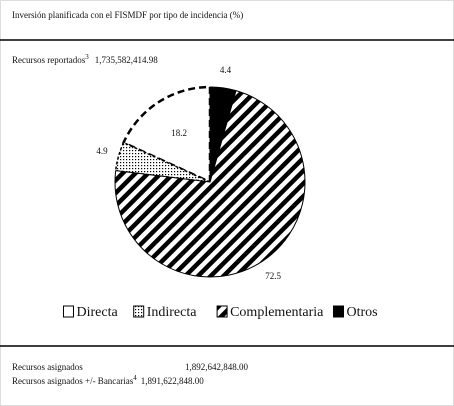 The height and width of the screenshot is (406, 454). Describe the element at coordinates (362, 312) in the screenshot. I see `legend-label: Otros` at that location.